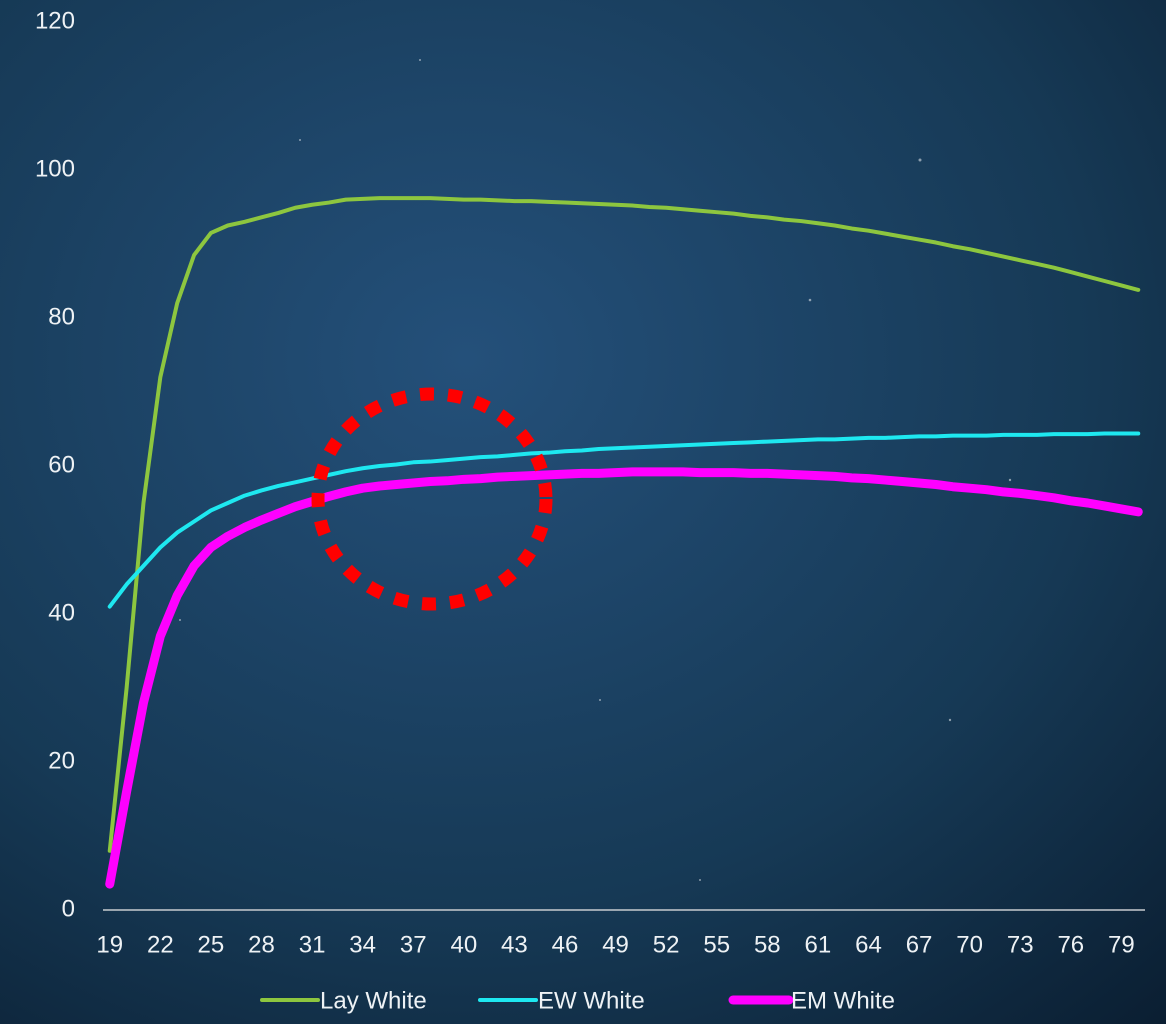 This screenshot has height=1024, width=1166. I want to click on x-tick-label: 58, so click(767, 944).